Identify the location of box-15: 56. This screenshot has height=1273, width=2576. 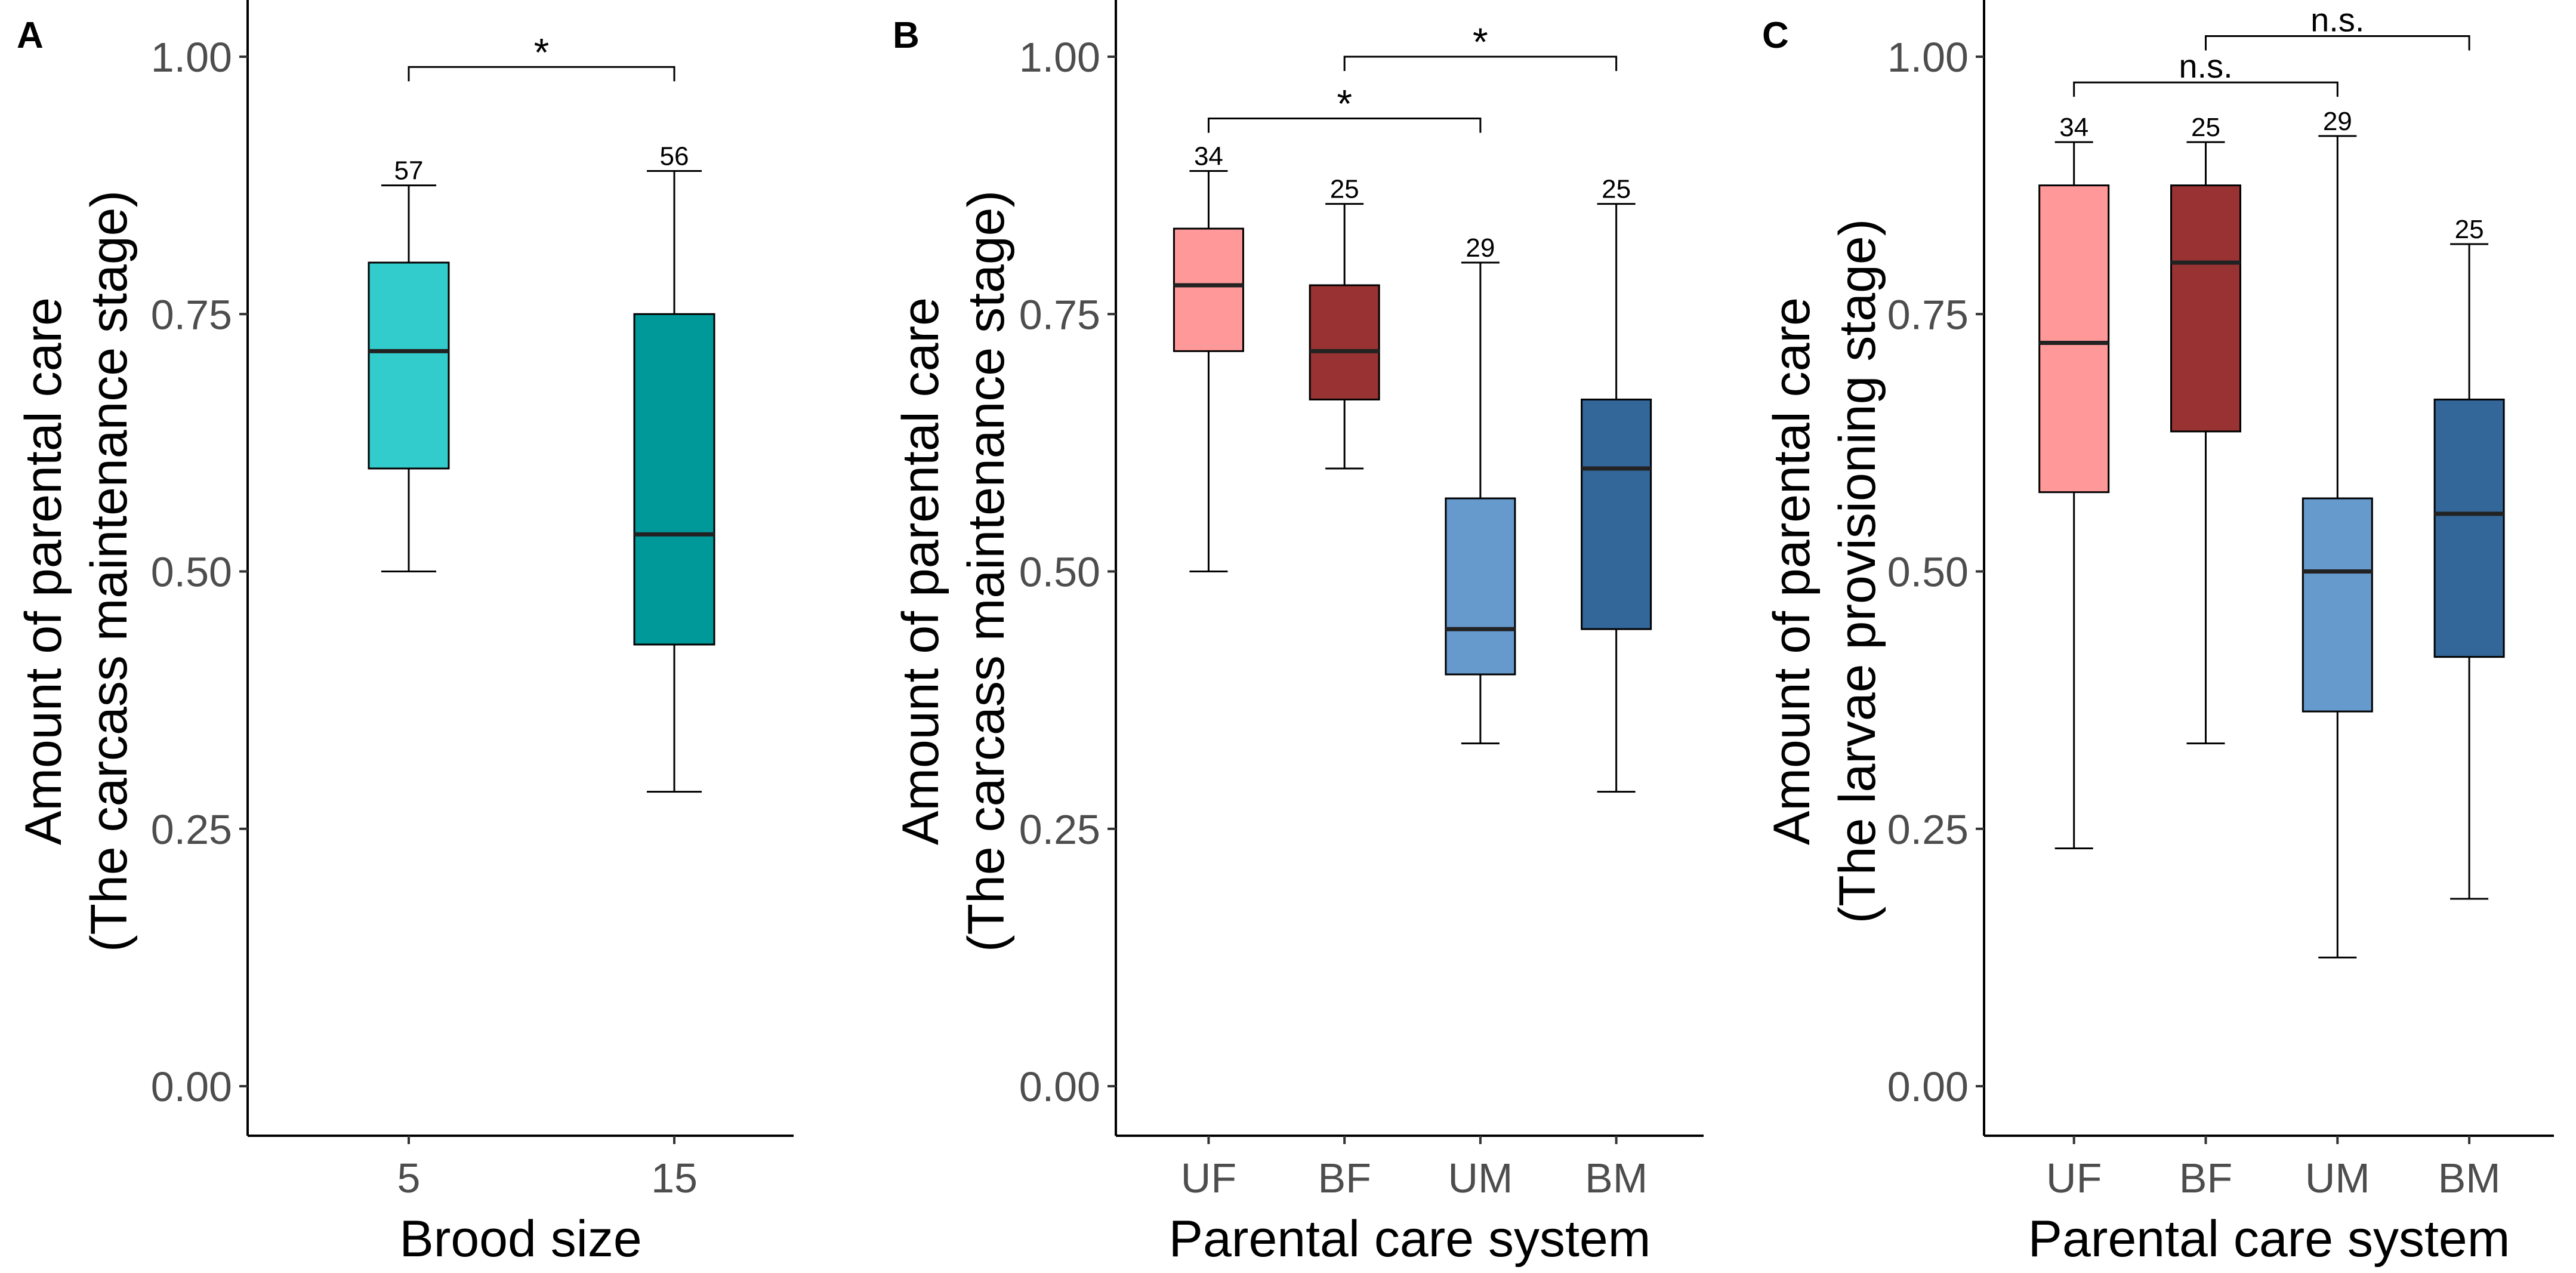
(674, 467).